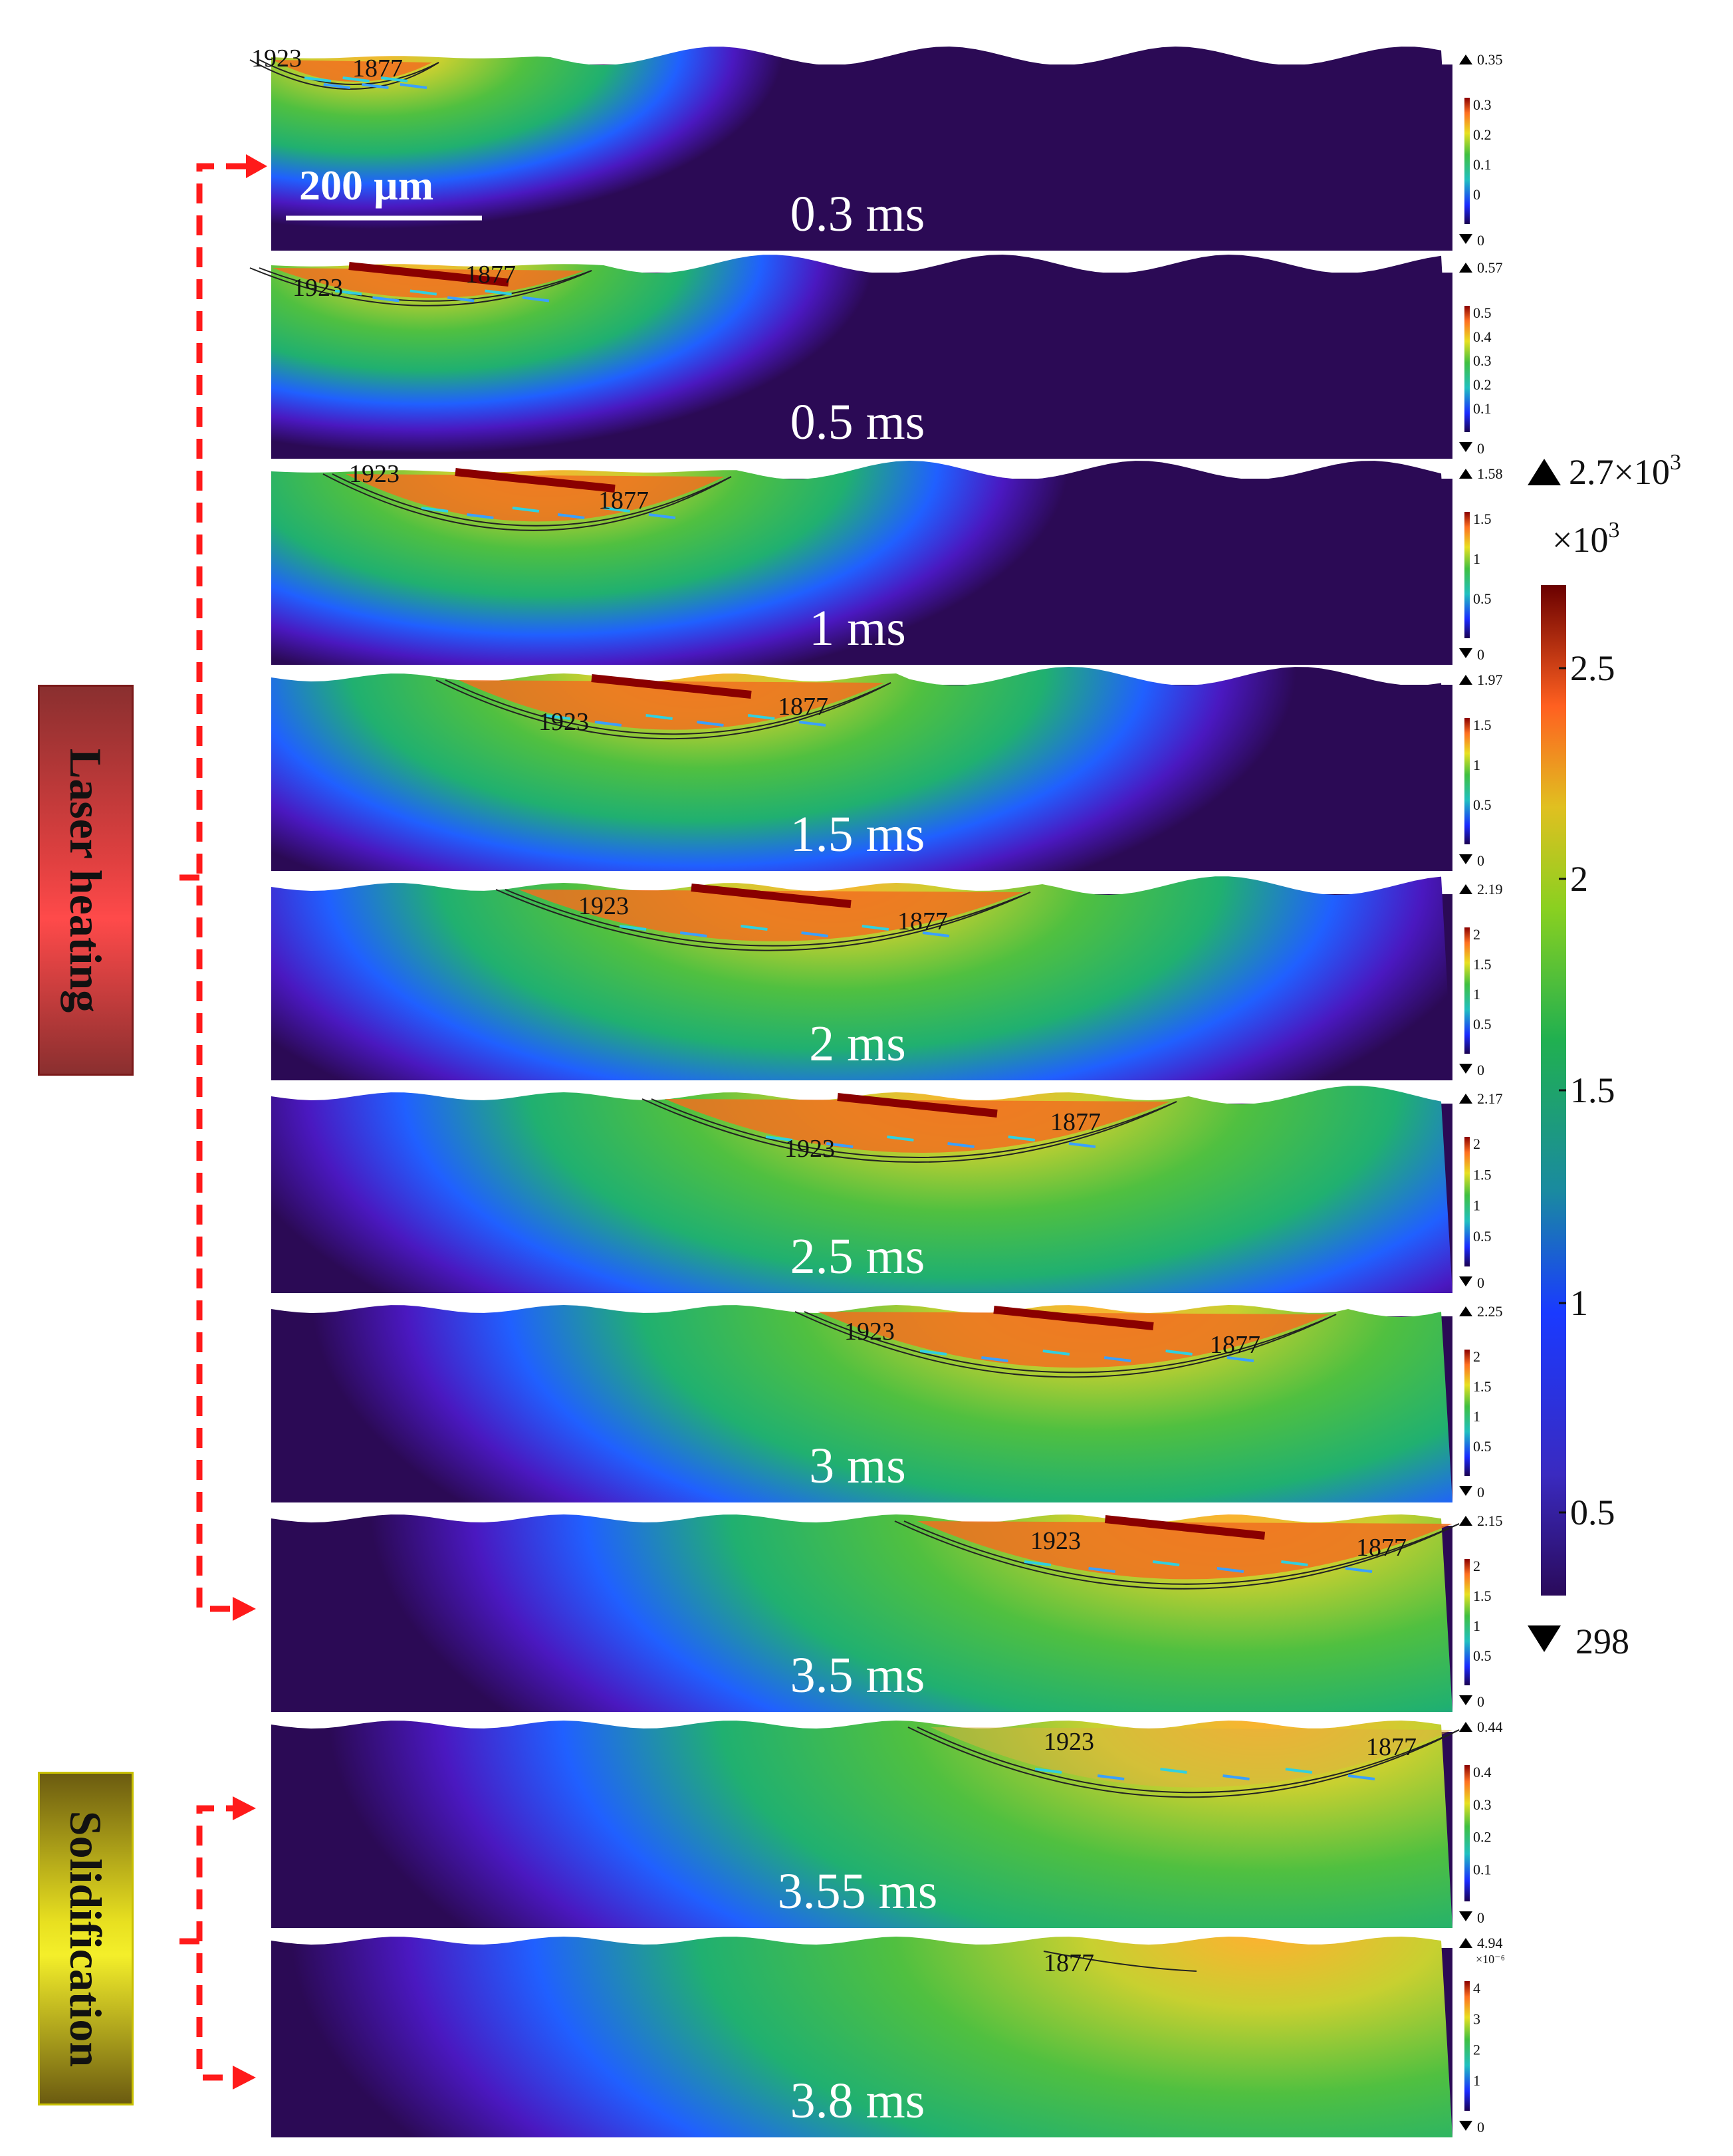  I want to click on temperature-colorbar: 2.7×10³ ×103 2.5 2 1.5 1 0.5 298, so click(1605, 1056).